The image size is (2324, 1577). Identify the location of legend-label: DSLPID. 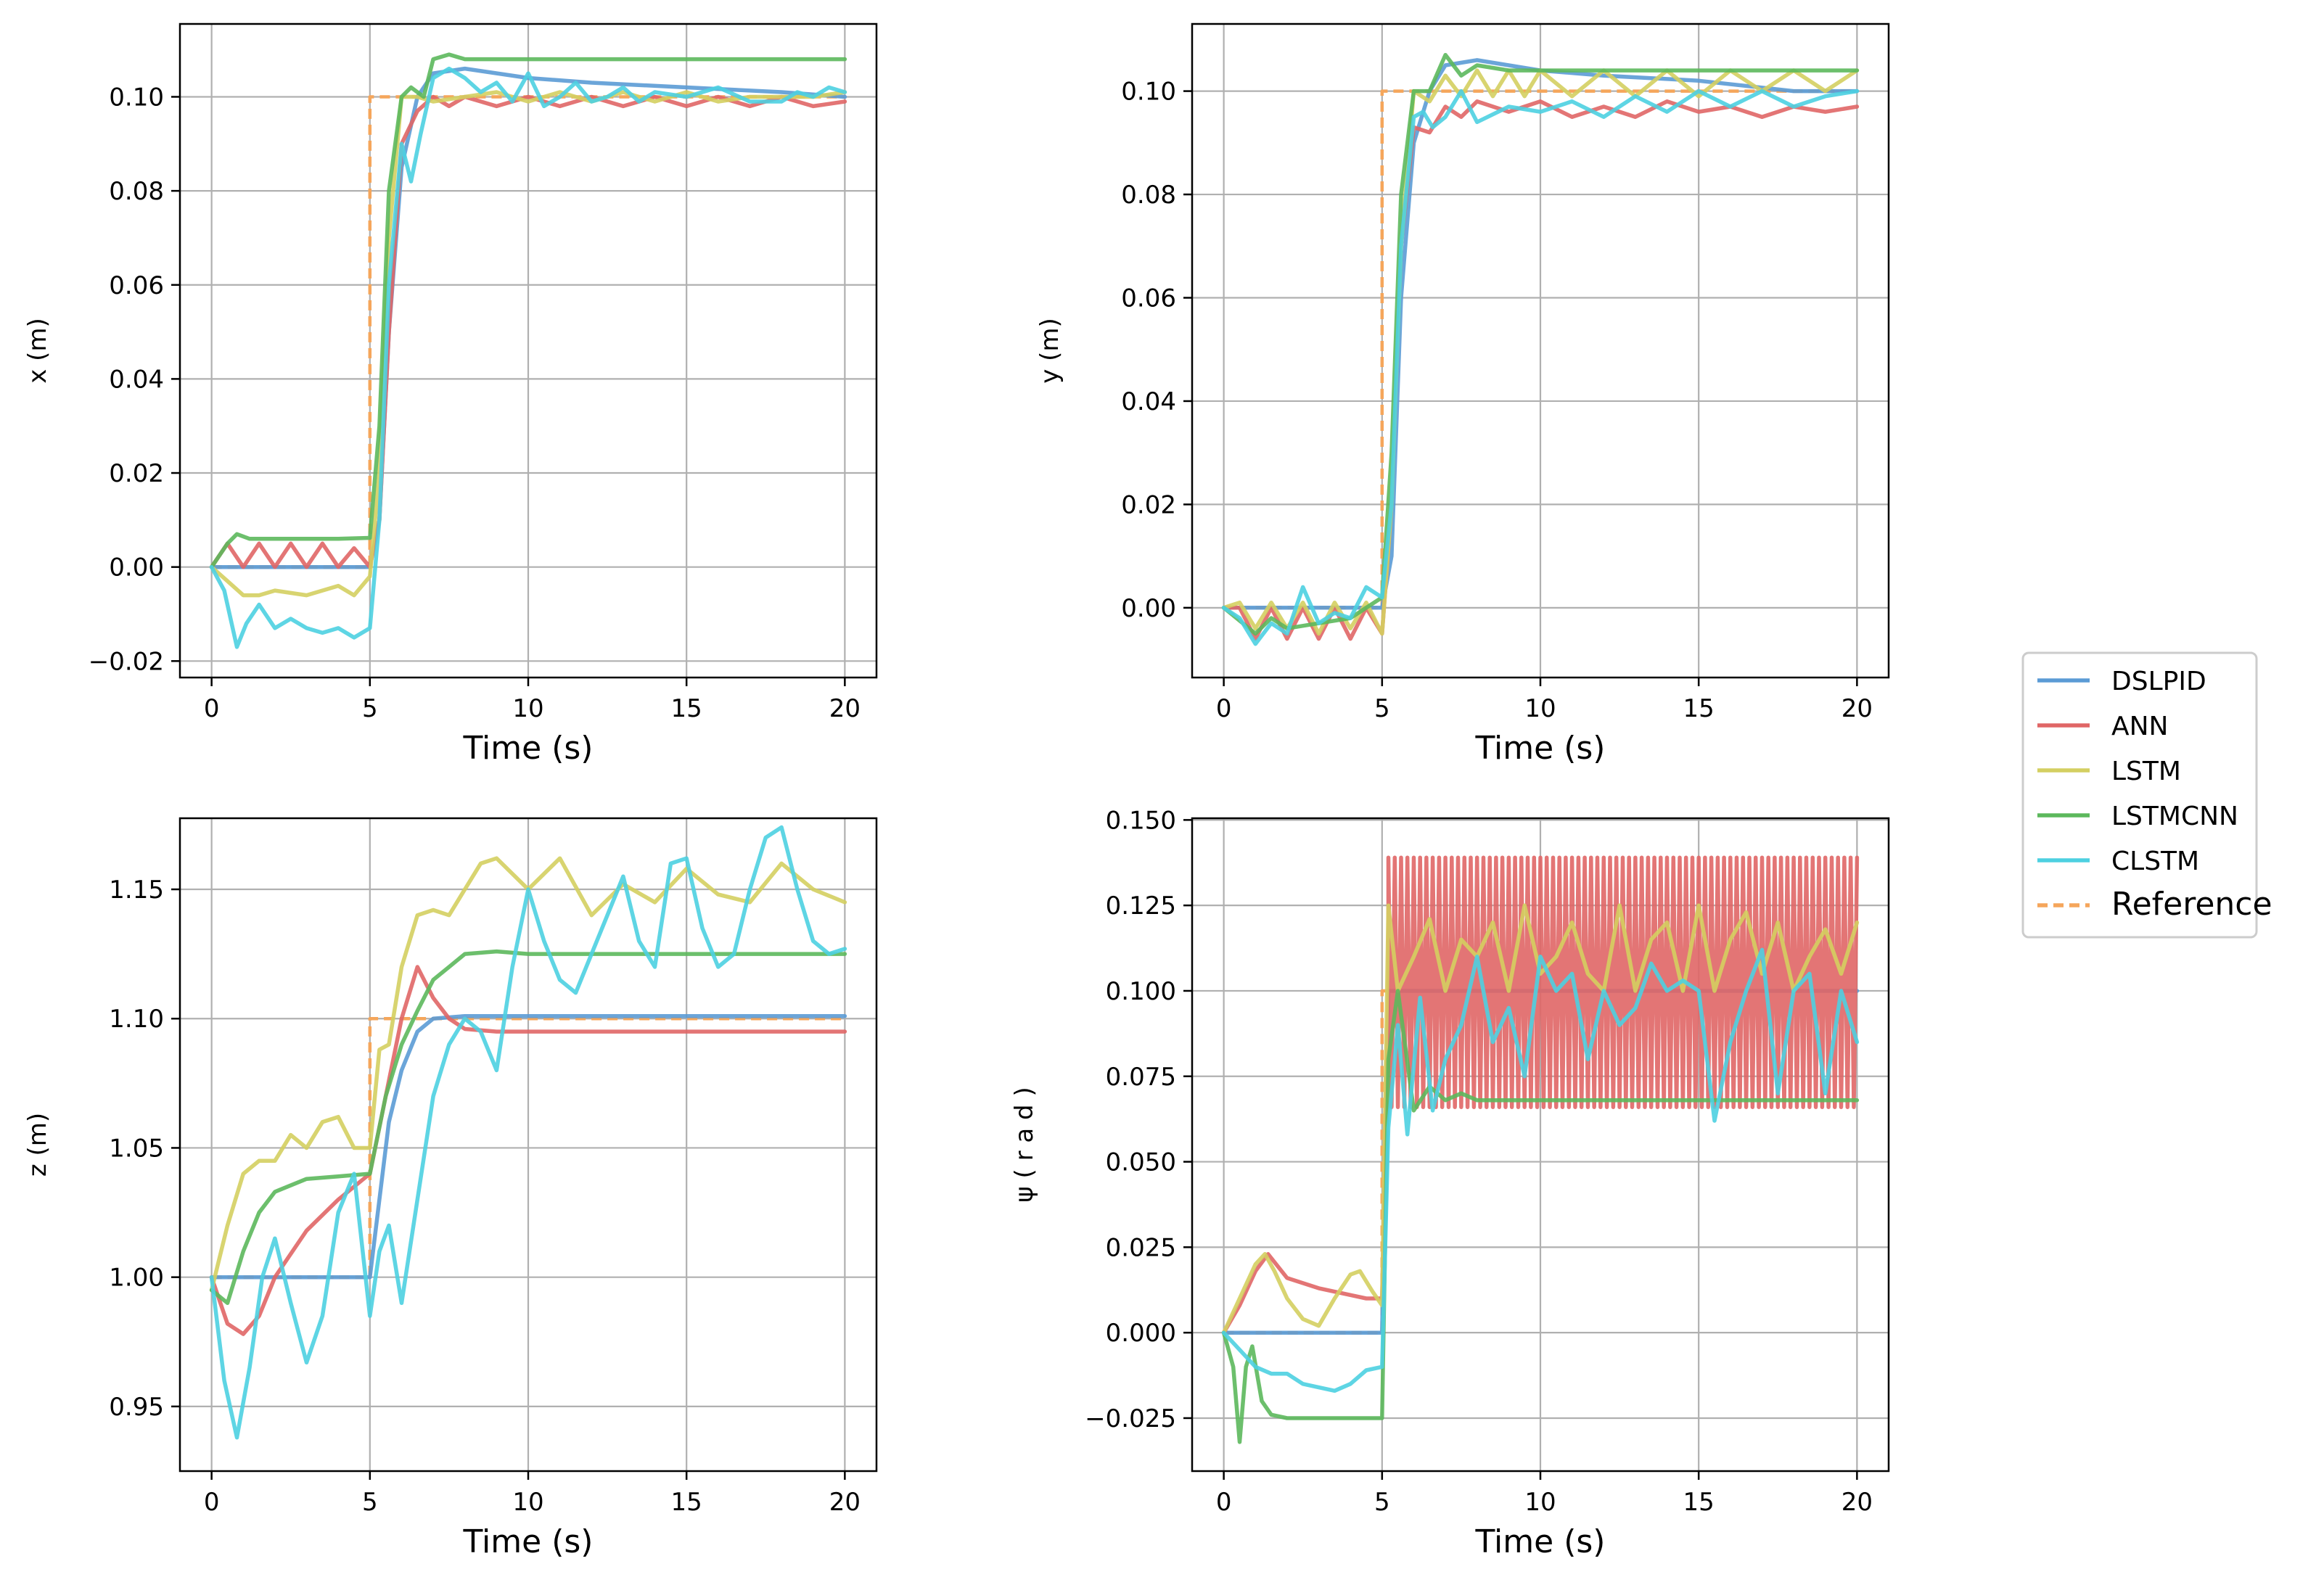
(2159, 681).